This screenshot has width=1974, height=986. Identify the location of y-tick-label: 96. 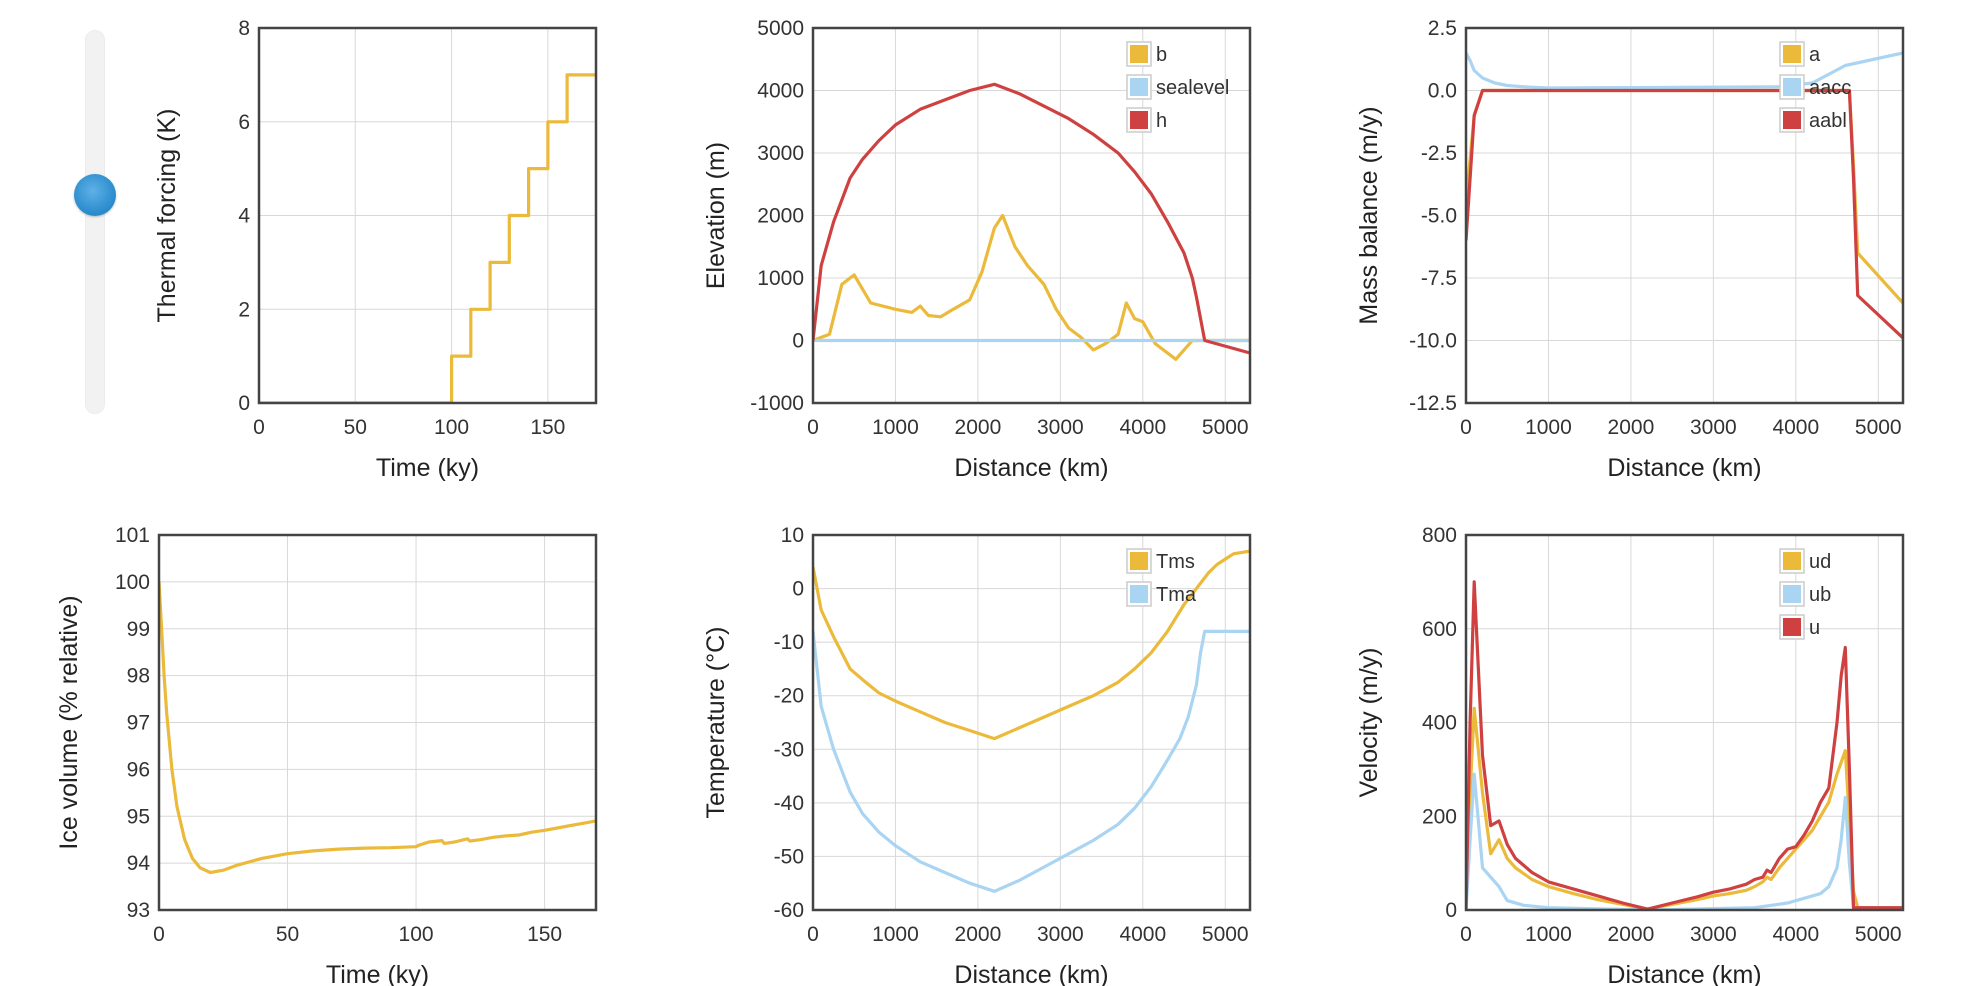
(138, 769).